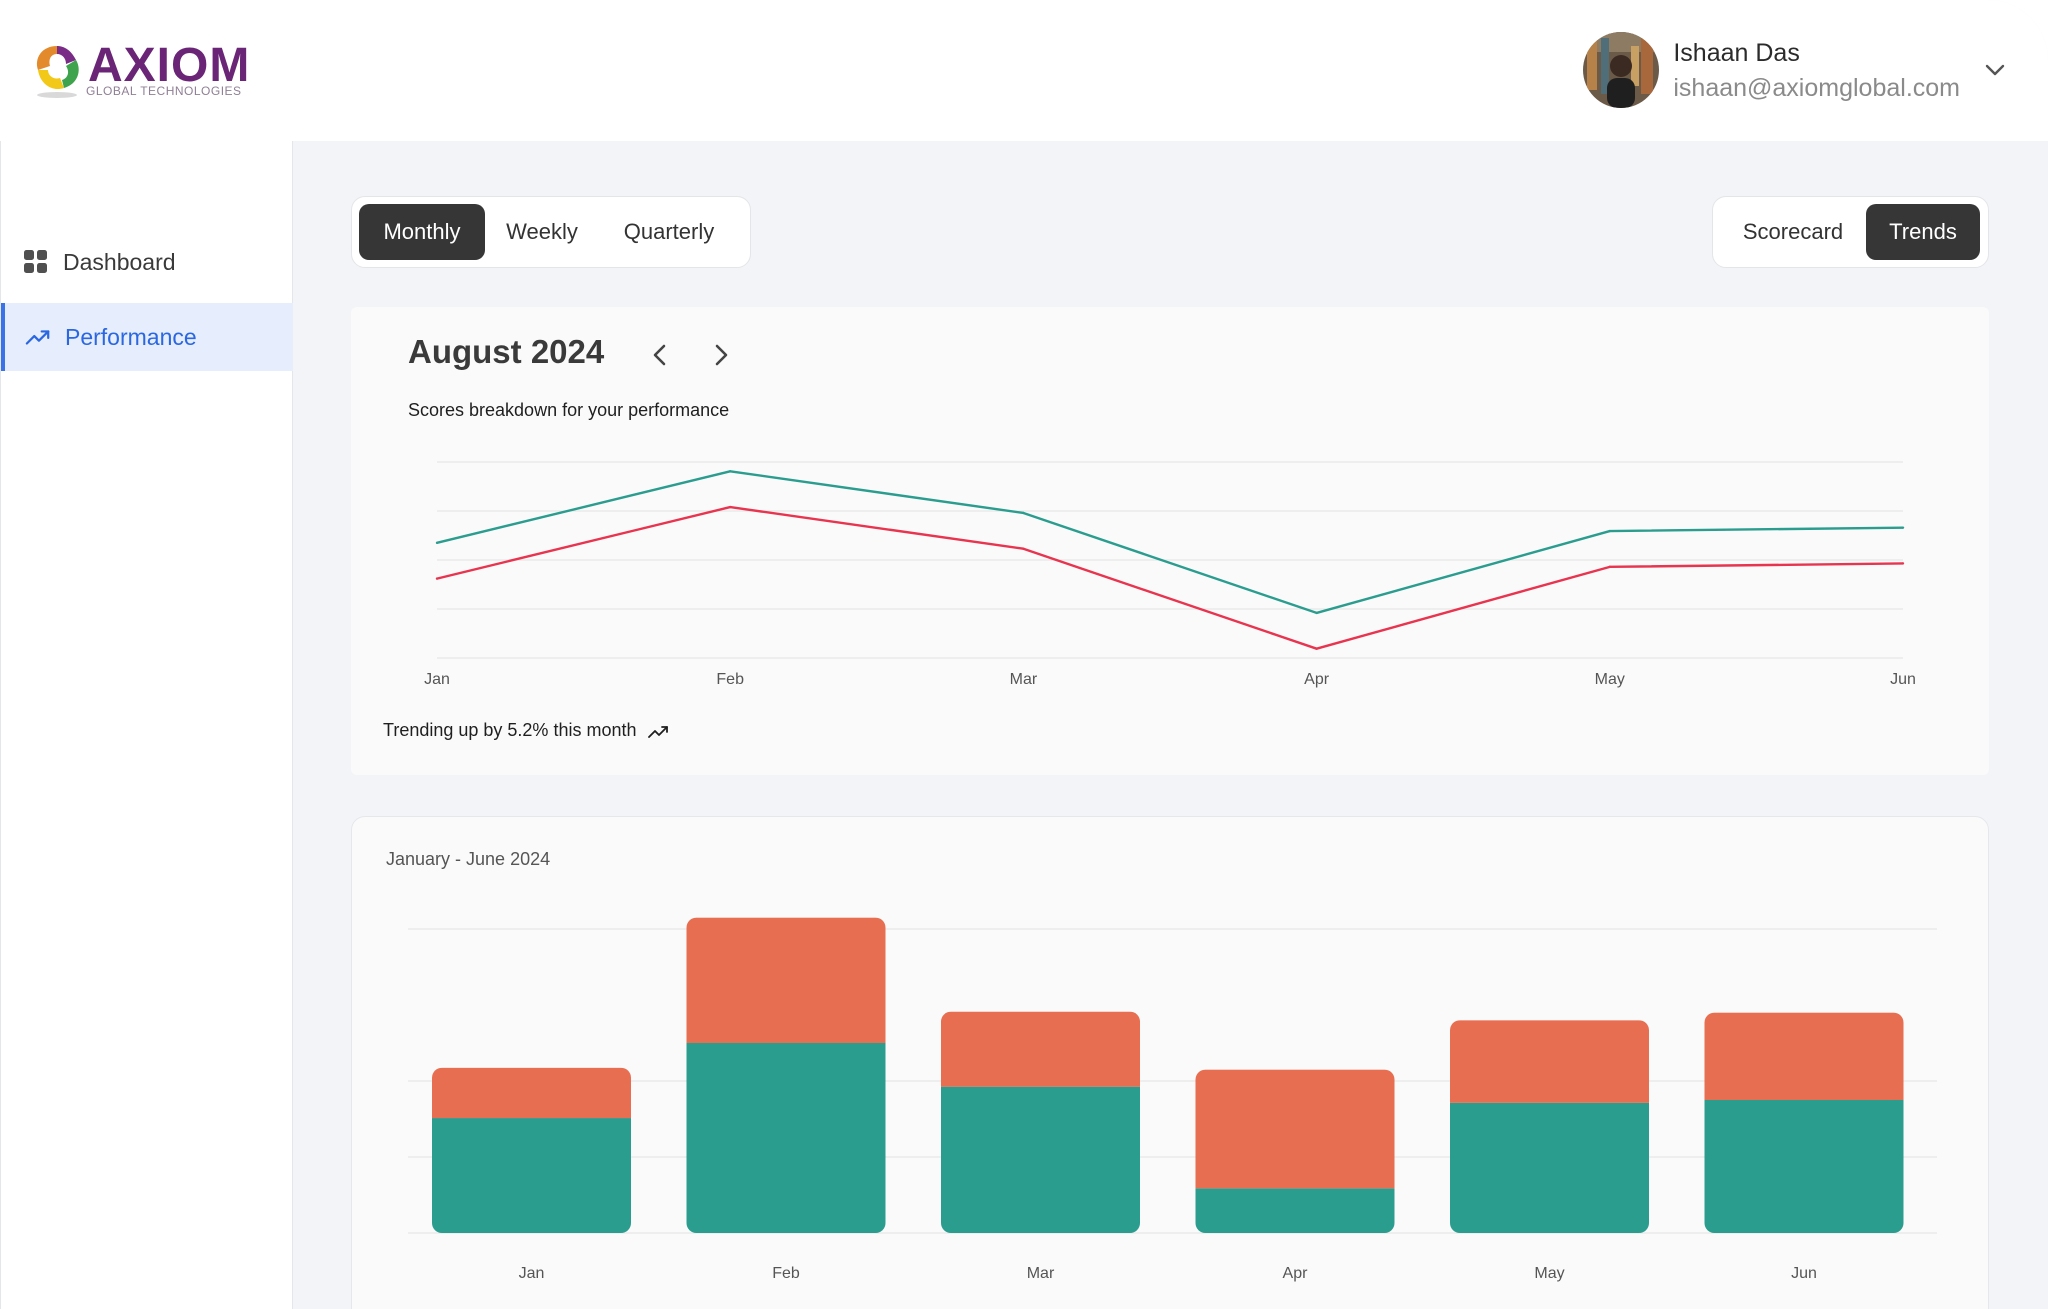 The height and width of the screenshot is (1309, 2048). I want to click on brand-tagline: GLOBAL TECHNOLOGIES, so click(164, 91).